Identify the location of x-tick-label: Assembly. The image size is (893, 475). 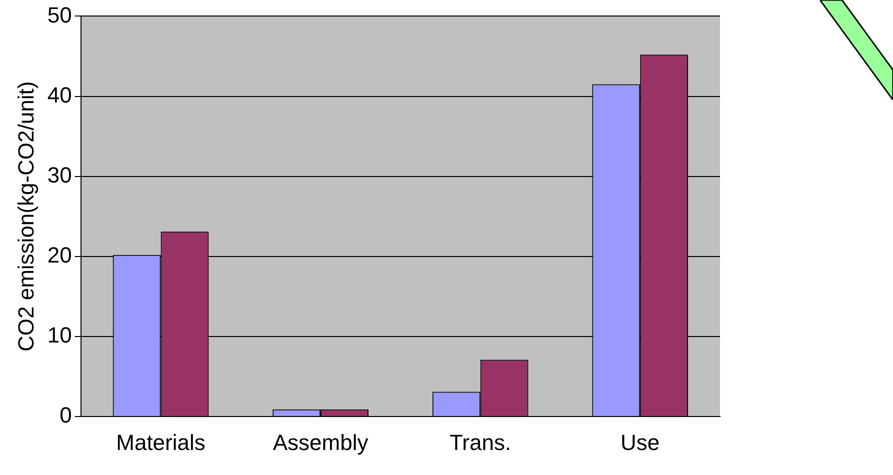
(320, 442).